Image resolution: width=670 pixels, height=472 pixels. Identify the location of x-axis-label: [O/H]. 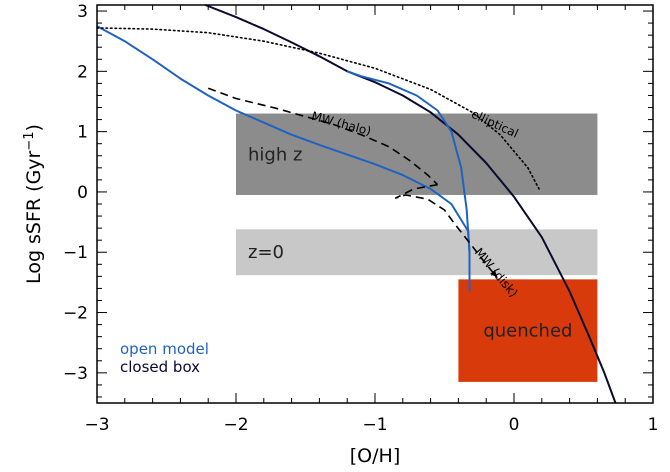
(375, 456).